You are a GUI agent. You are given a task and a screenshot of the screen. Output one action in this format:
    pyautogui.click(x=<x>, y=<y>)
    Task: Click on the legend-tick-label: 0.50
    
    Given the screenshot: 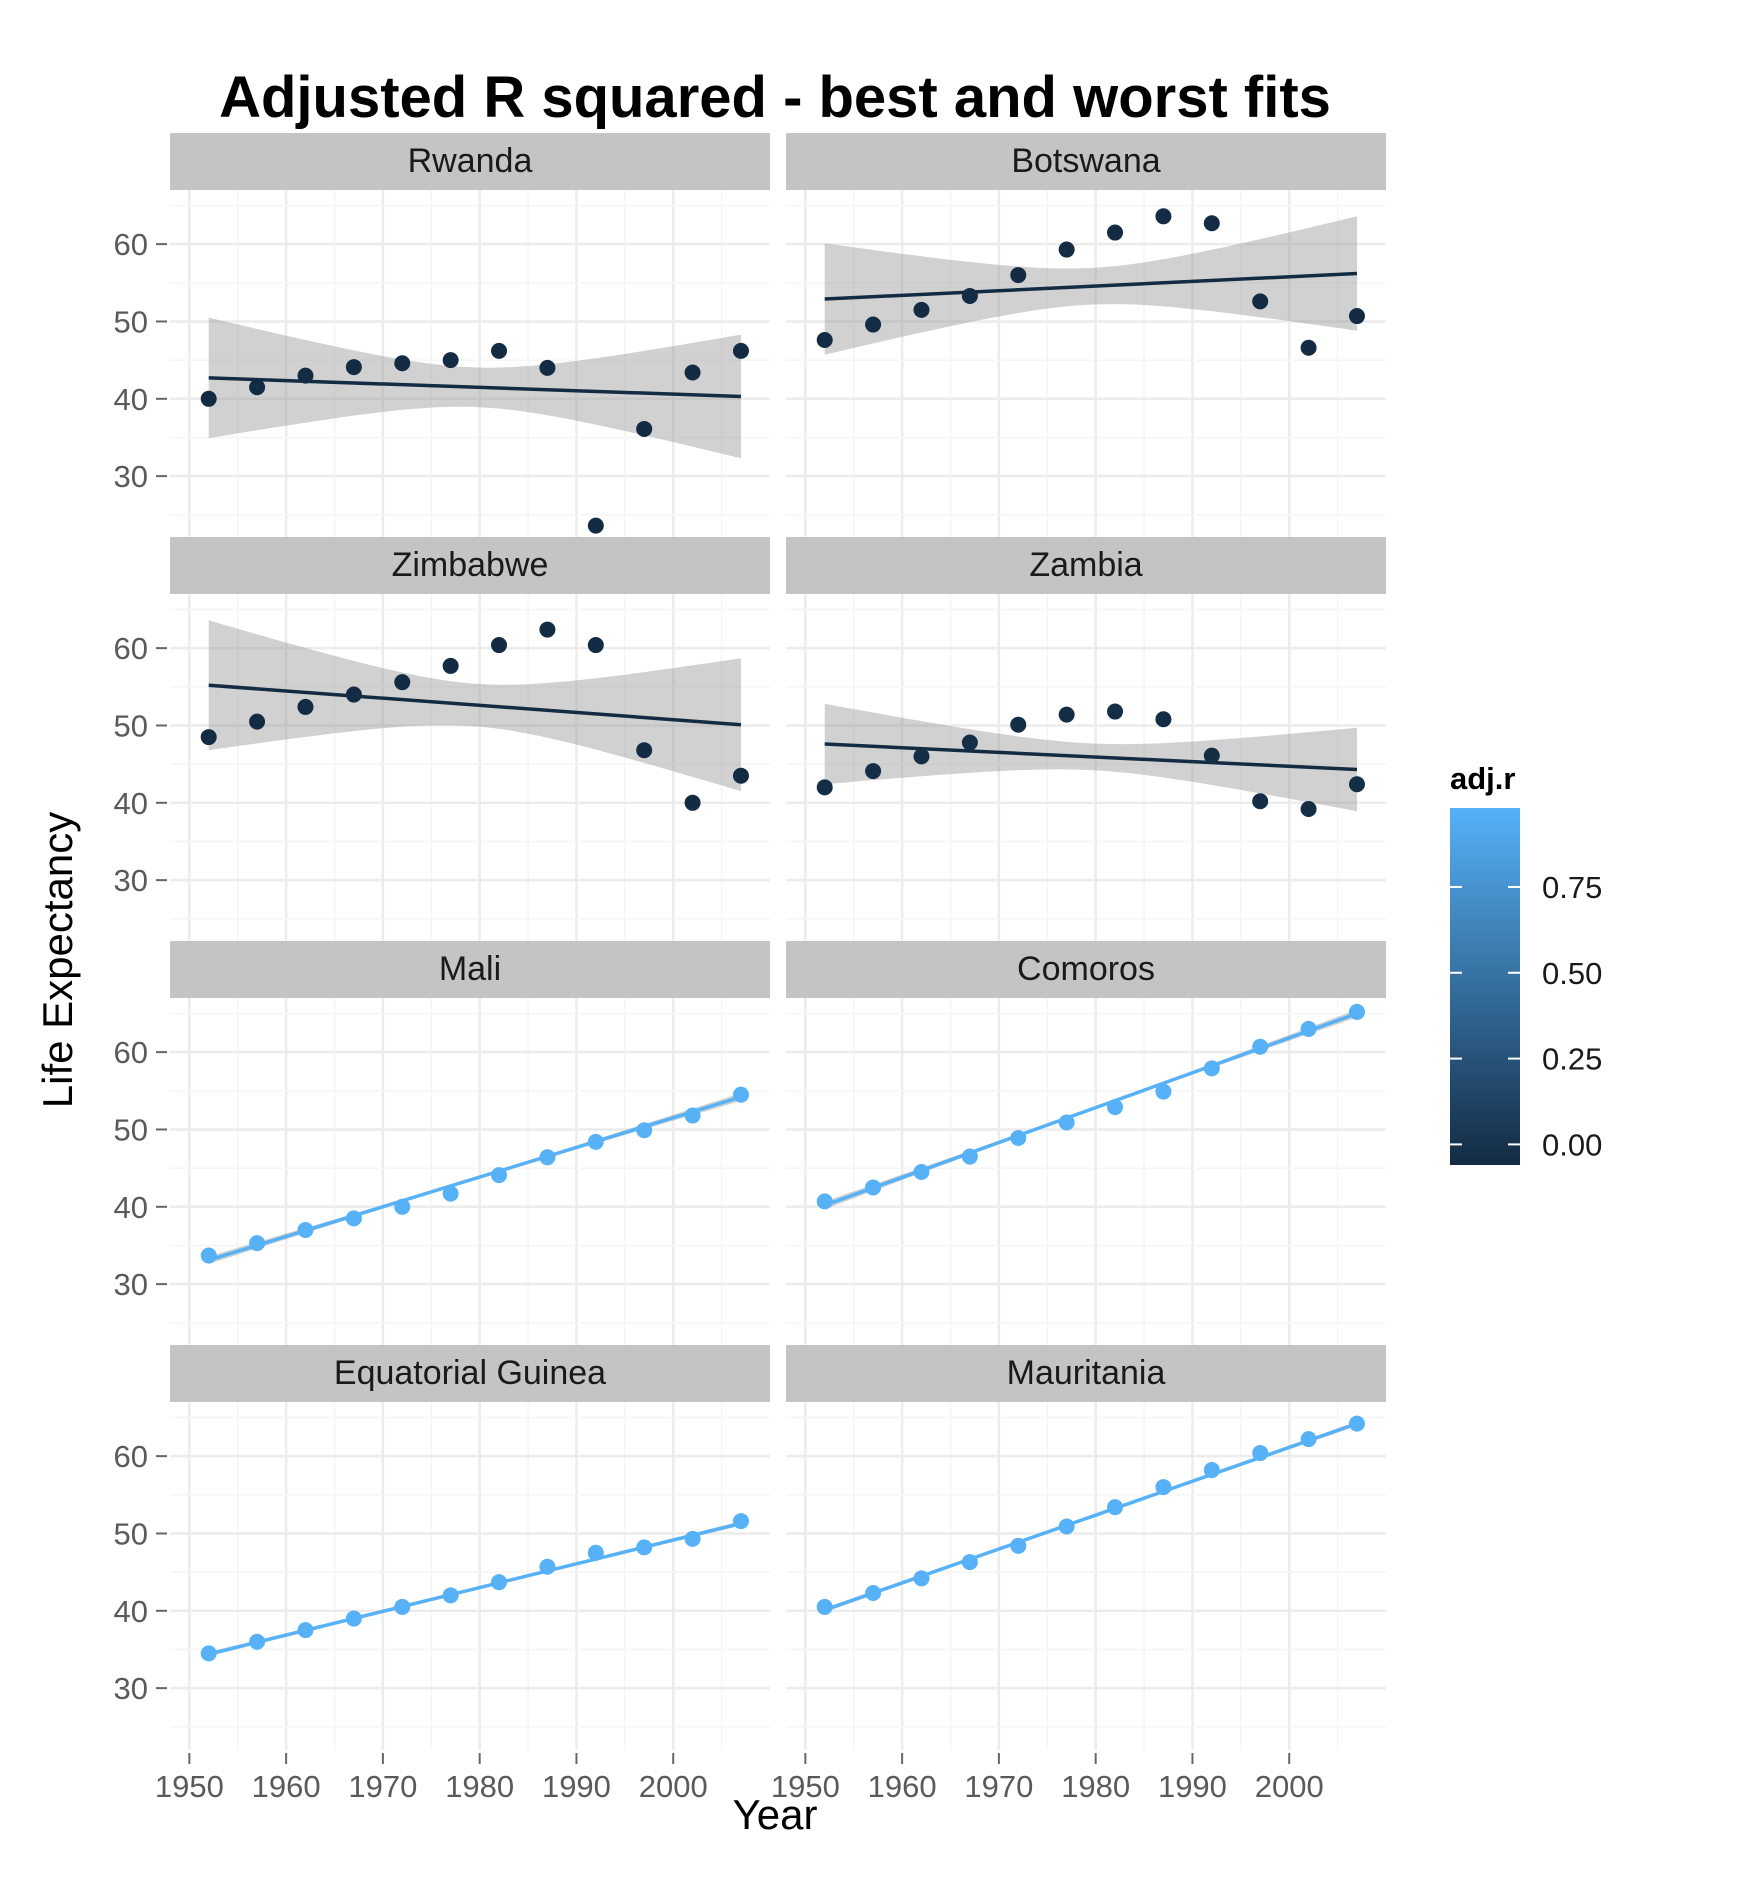 What is the action you would take?
    pyautogui.click(x=1572, y=973)
    